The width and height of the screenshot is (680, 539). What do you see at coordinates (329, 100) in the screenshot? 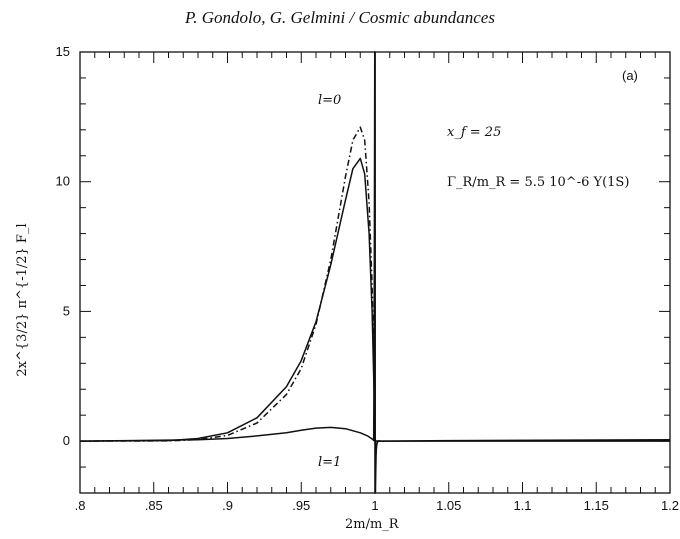
I see `l0-label: l=0` at bounding box center [329, 100].